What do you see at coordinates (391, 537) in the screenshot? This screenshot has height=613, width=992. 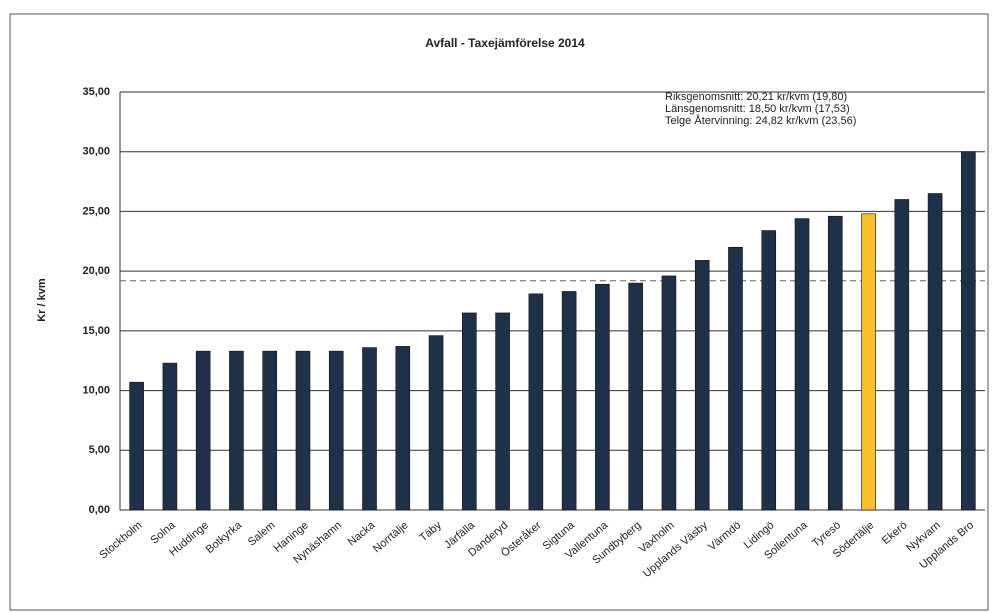 I see `x-tick-label: Norrtälje` at bounding box center [391, 537].